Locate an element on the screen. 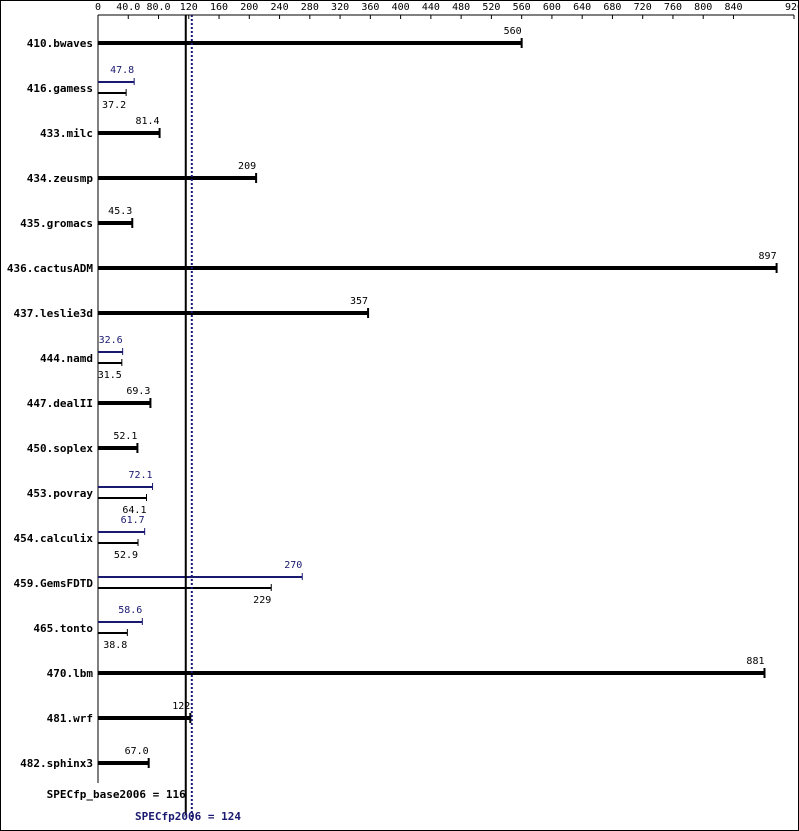  value-label: 881 is located at coordinates (755, 661).